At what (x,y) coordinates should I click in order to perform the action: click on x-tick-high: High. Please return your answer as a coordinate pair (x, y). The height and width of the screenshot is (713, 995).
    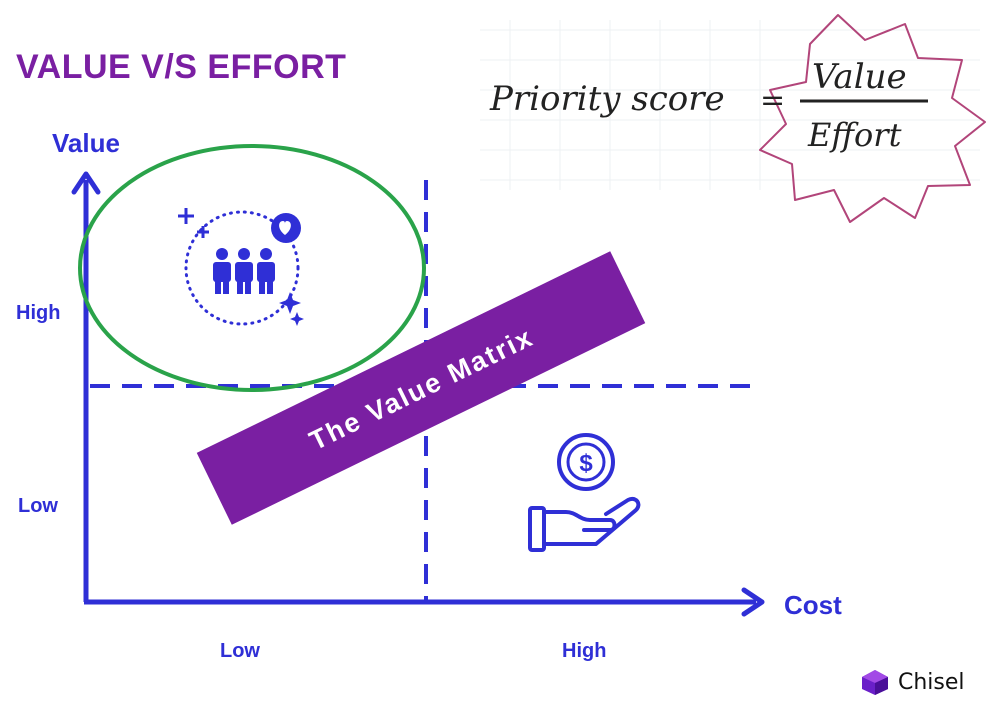
    Looking at the image, I should click on (584, 651).